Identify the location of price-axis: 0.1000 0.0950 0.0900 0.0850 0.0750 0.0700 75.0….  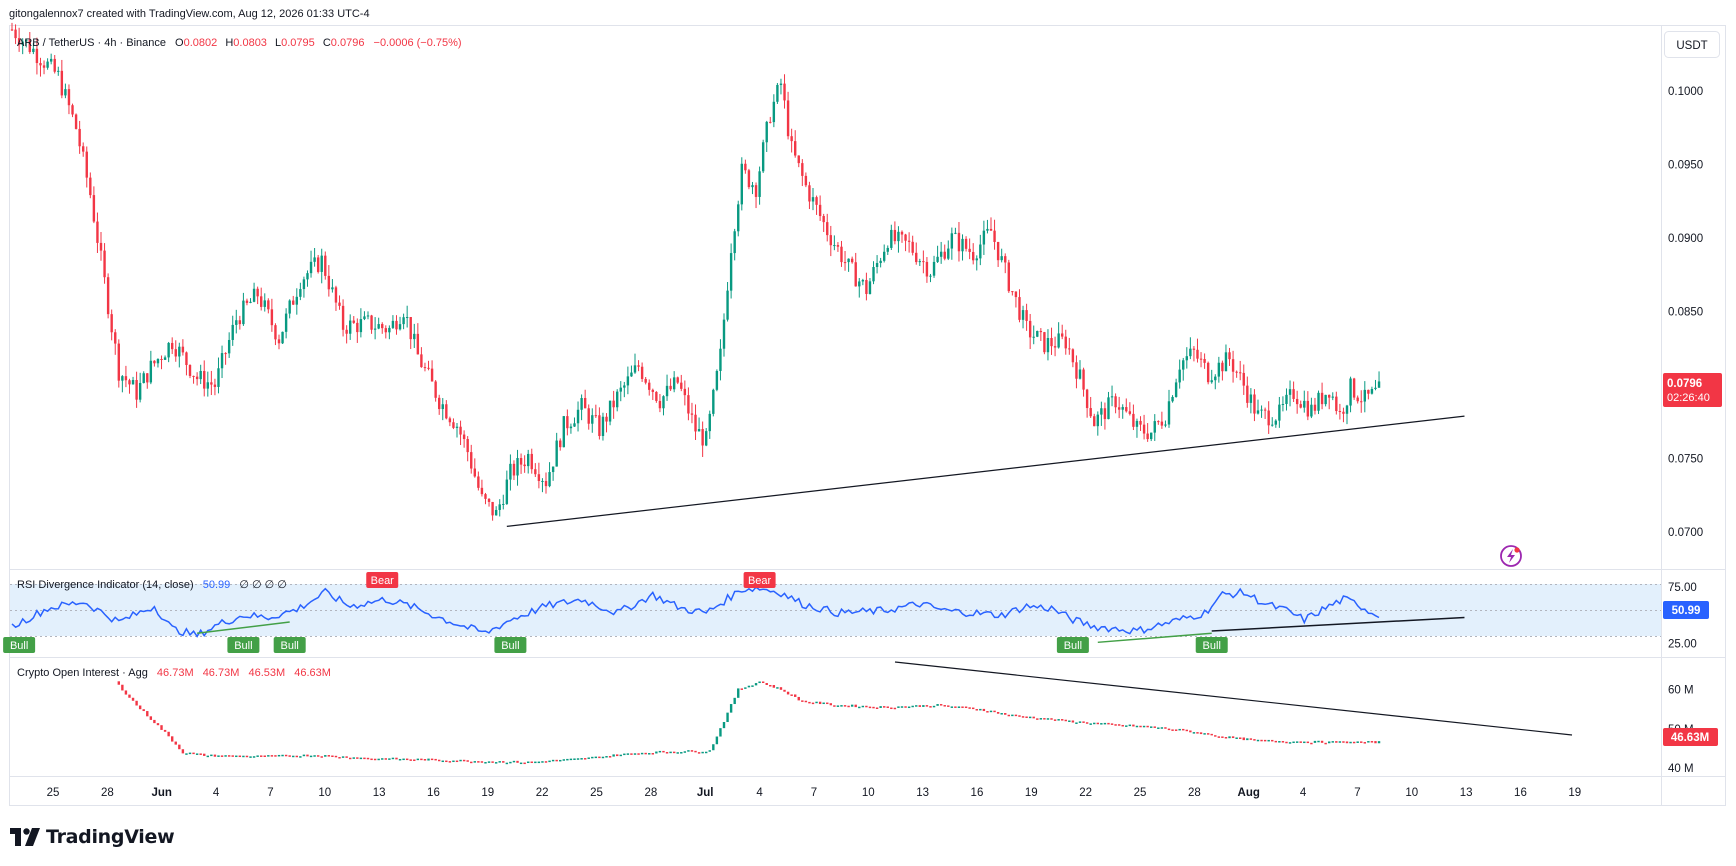
(1685, 430).